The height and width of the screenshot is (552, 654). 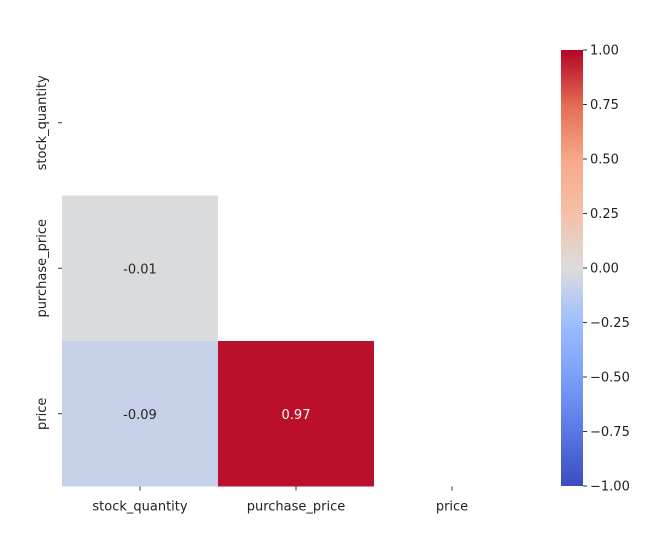 I want to click on x-axis: stock_quantity purchase_price price, so click(x=280, y=500).